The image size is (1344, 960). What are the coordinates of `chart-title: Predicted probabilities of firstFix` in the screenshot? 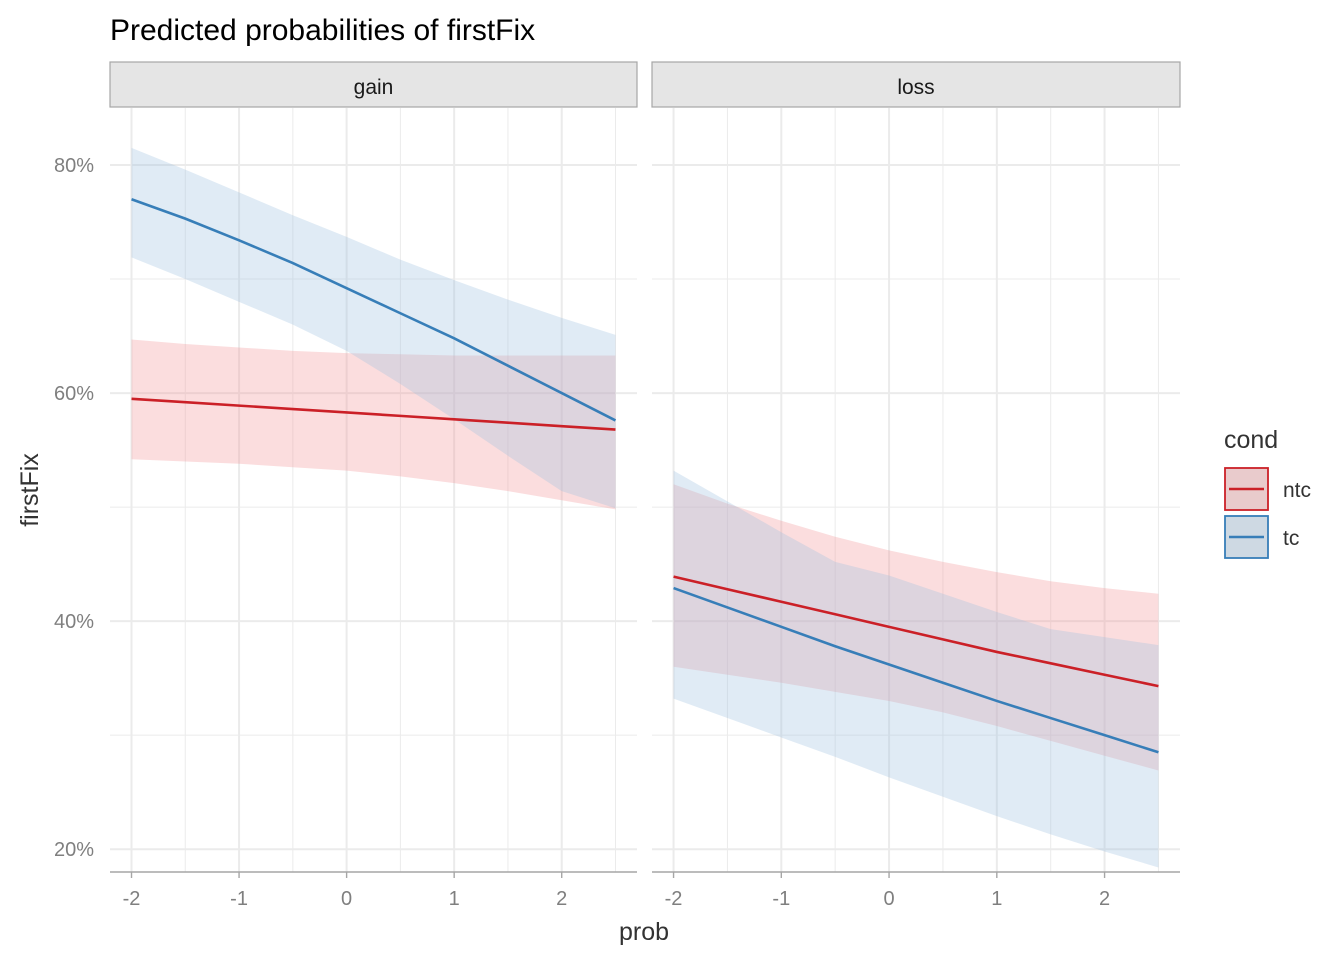 It's located at (322, 30).